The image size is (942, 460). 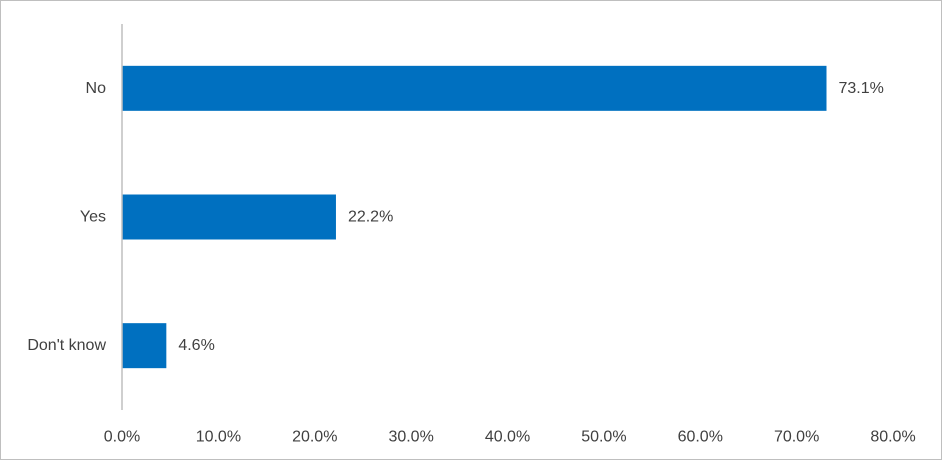 I want to click on category-label: Don't know, so click(x=66, y=345).